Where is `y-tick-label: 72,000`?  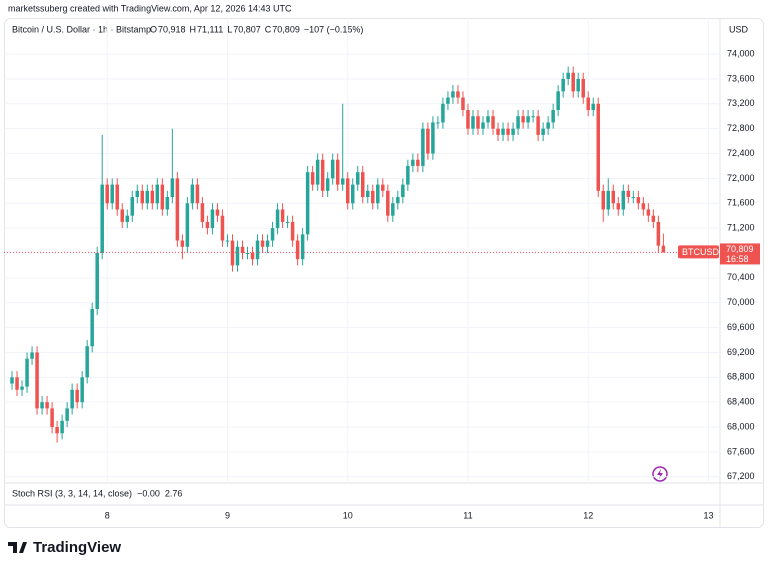 y-tick-label: 72,000 is located at coordinates (741, 178).